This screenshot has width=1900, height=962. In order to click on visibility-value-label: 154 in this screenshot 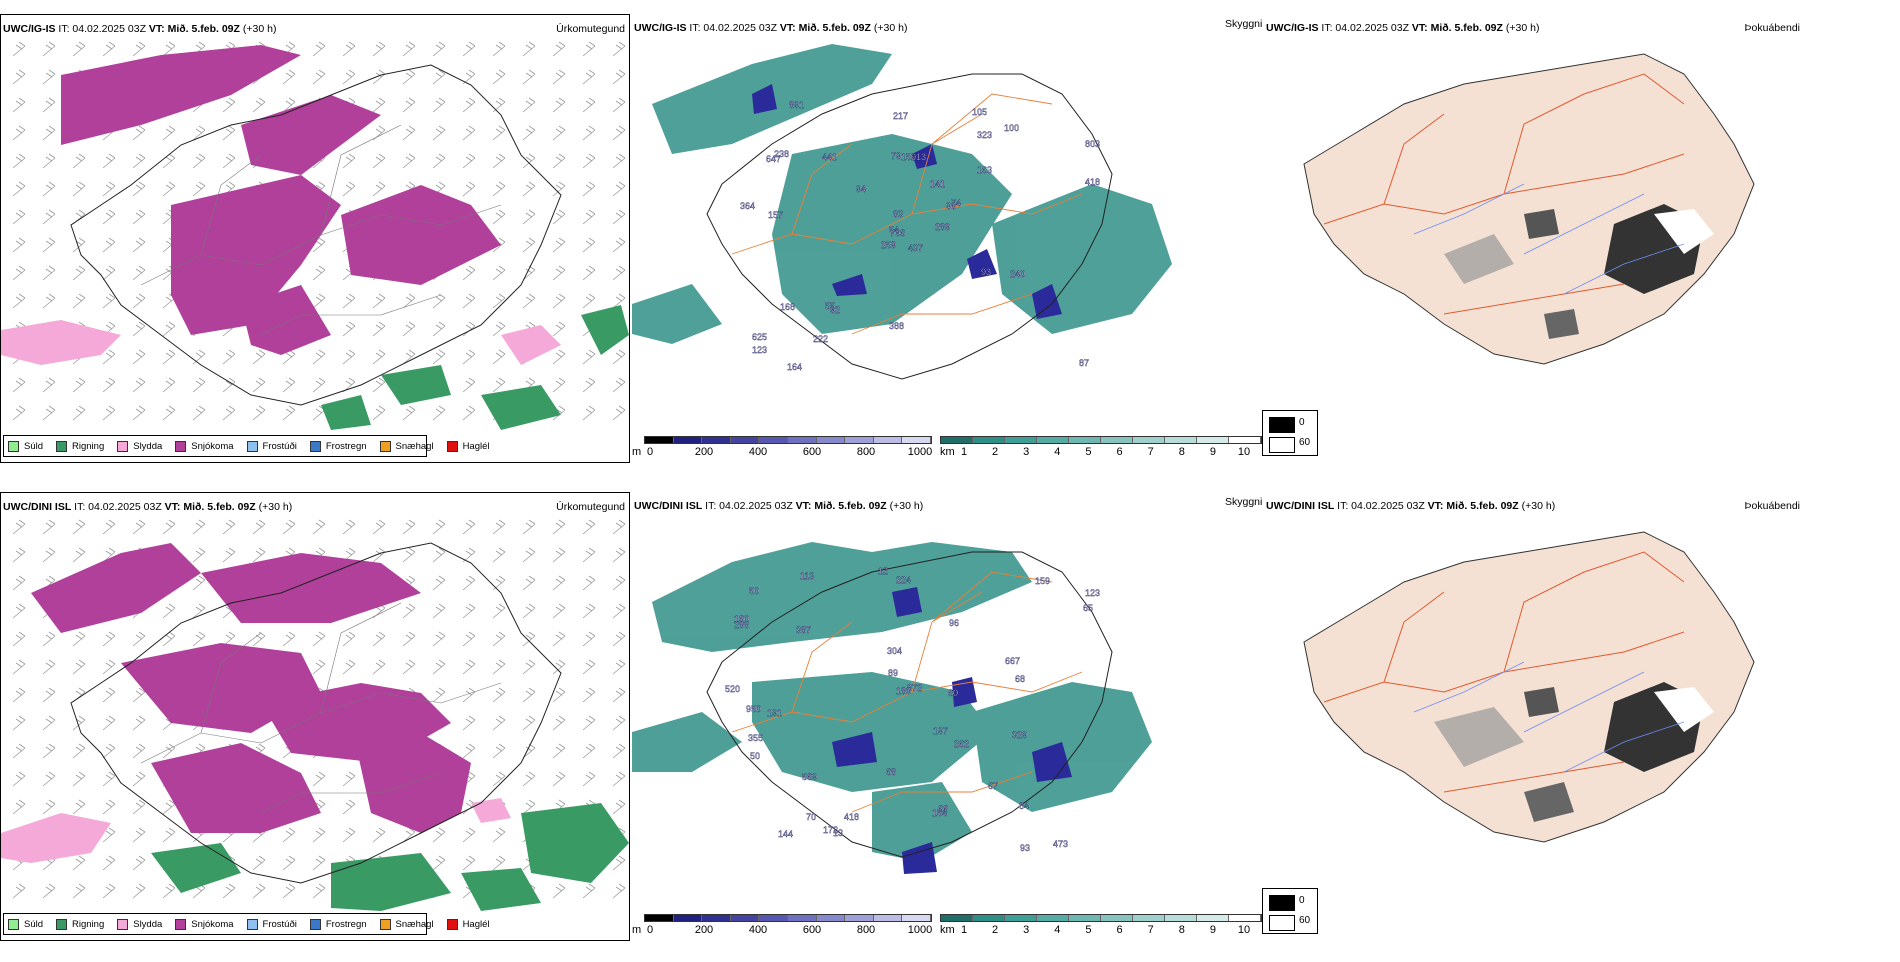, I will do `click(939, 813)`.